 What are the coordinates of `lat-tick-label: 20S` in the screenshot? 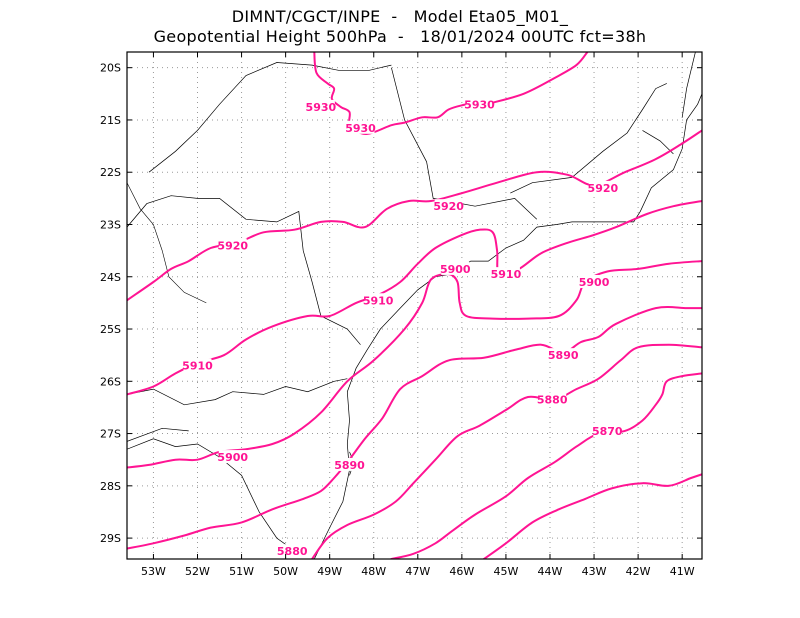 It's located at (110, 68).